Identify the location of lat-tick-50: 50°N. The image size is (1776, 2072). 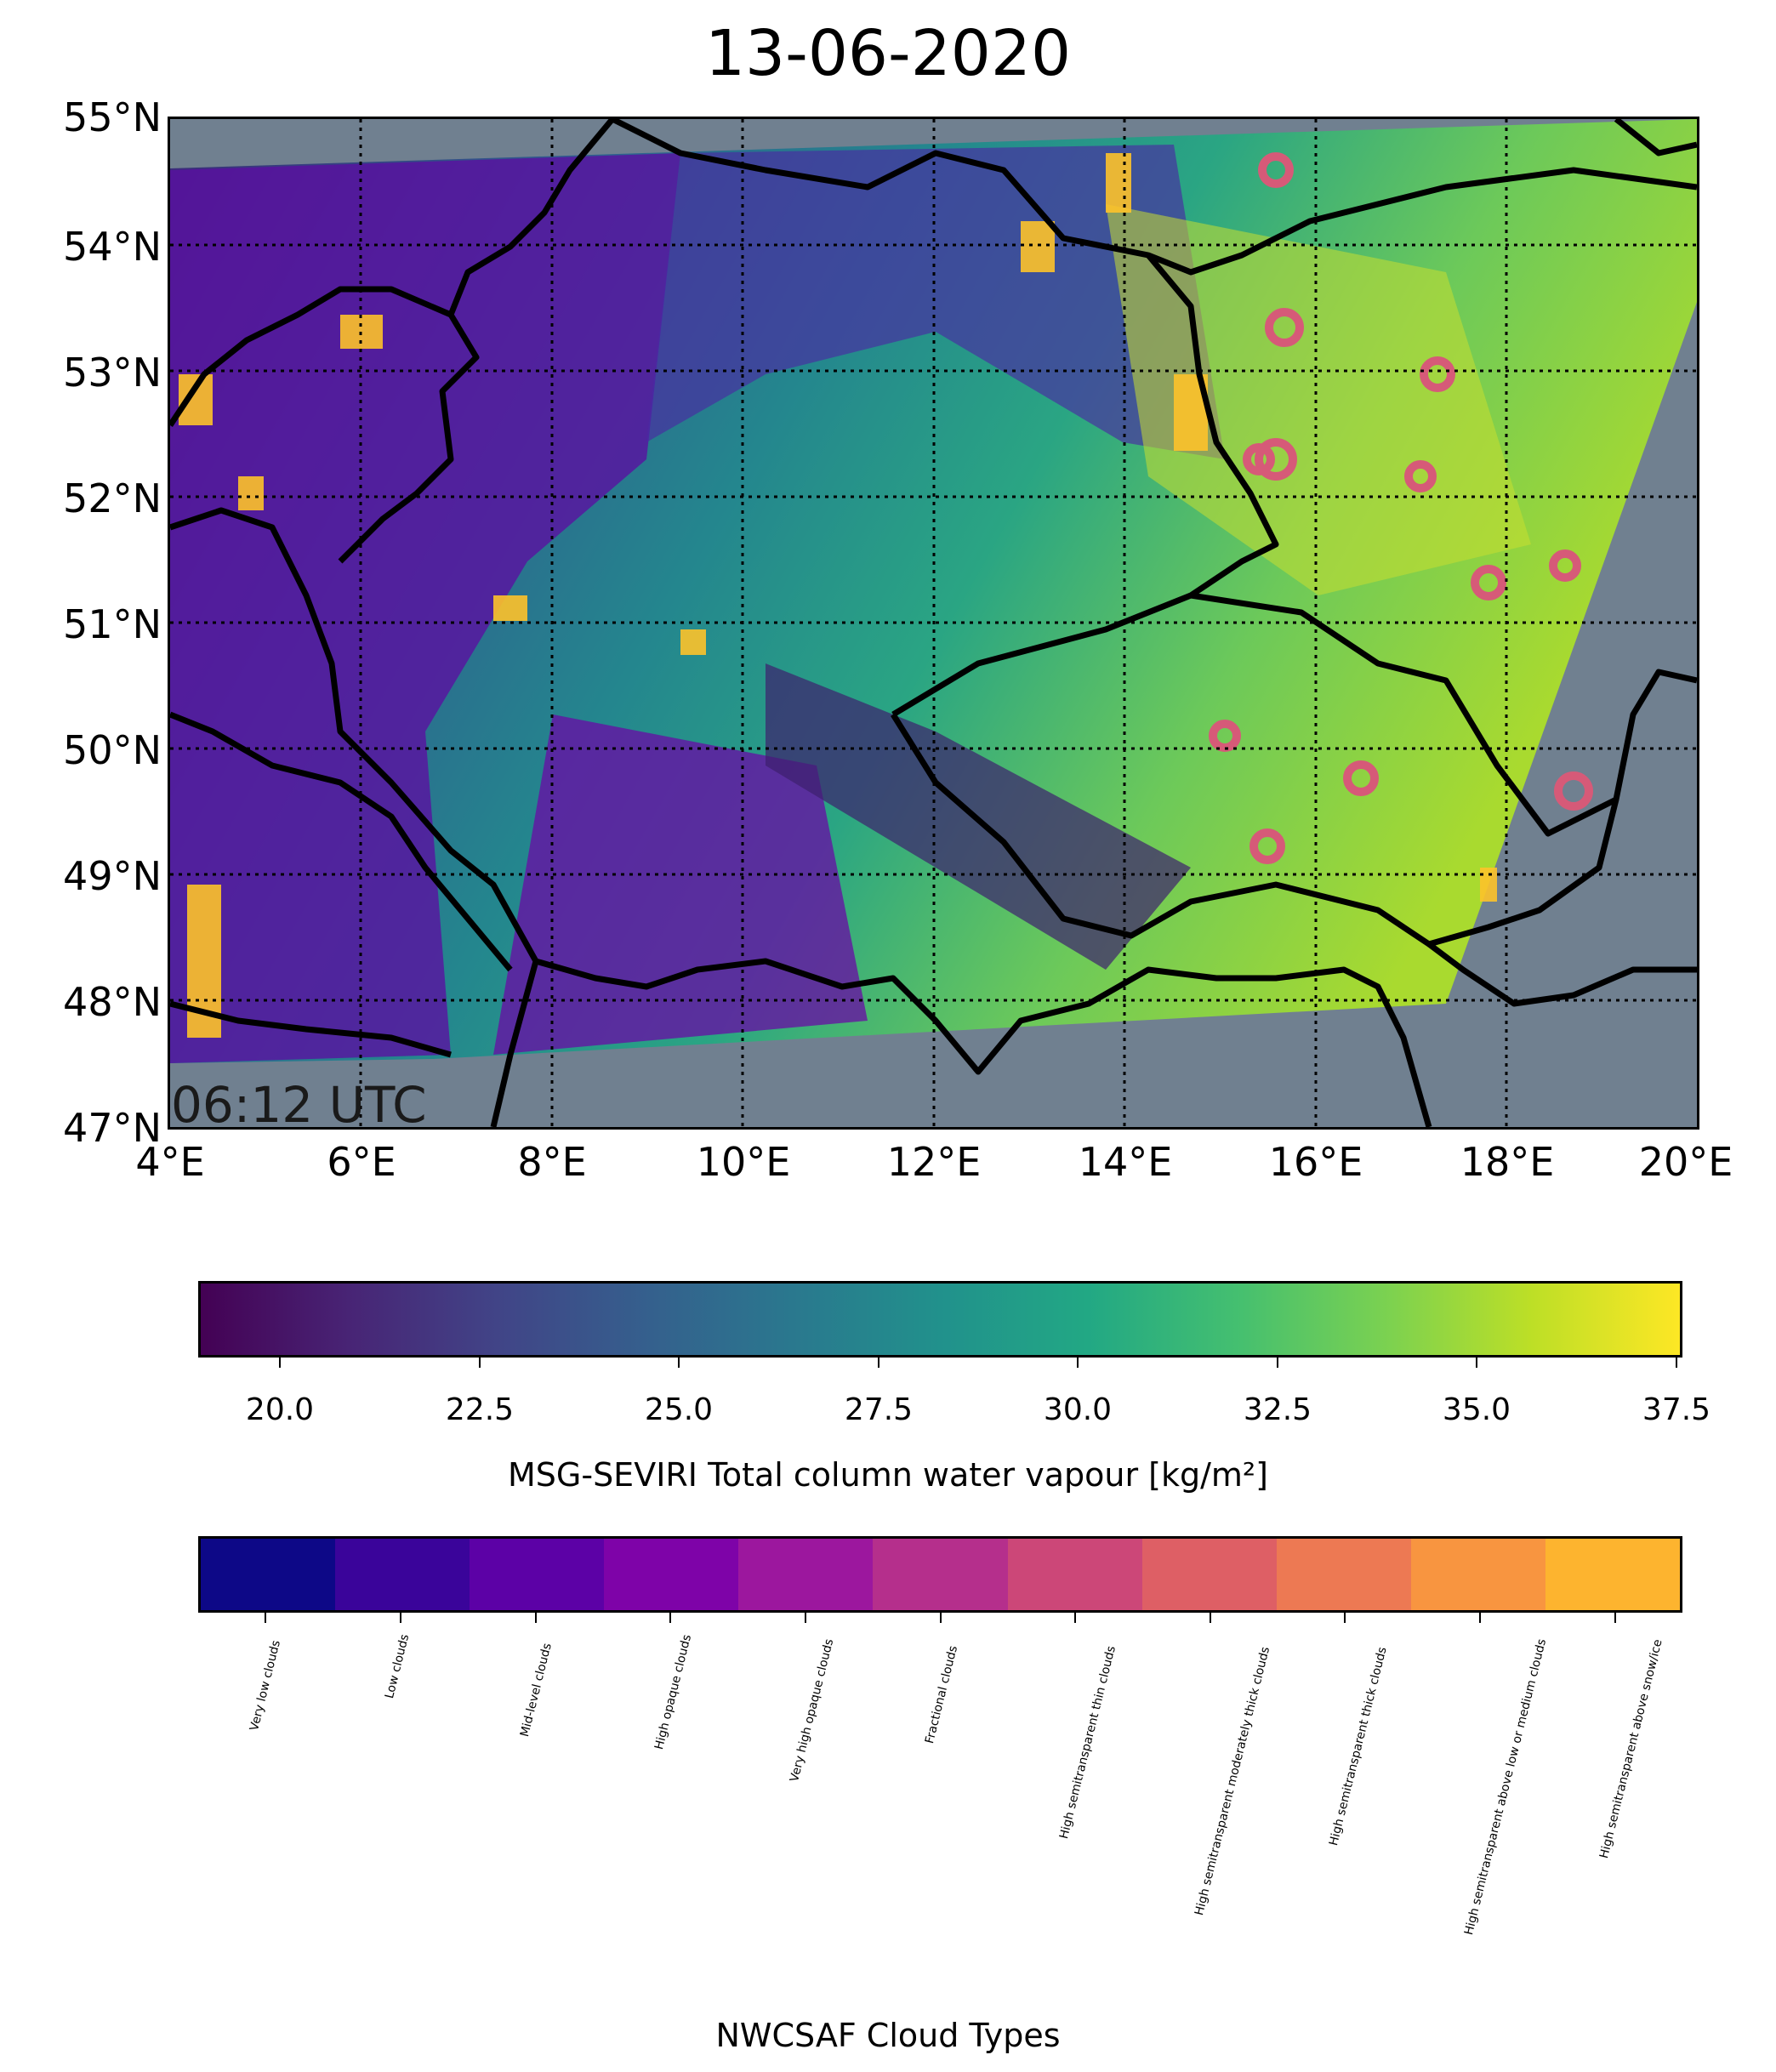
(112, 750).